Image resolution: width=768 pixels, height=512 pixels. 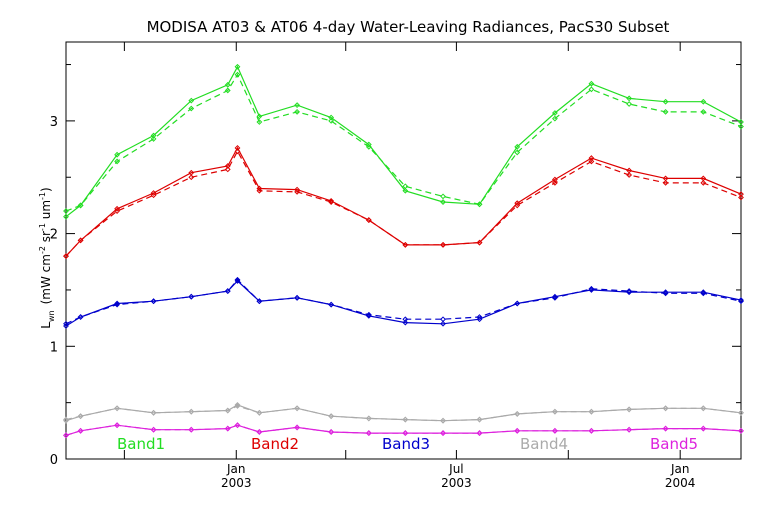 What do you see at coordinates (54, 235) in the screenshot?
I see `y-tick-label: 2` at bounding box center [54, 235].